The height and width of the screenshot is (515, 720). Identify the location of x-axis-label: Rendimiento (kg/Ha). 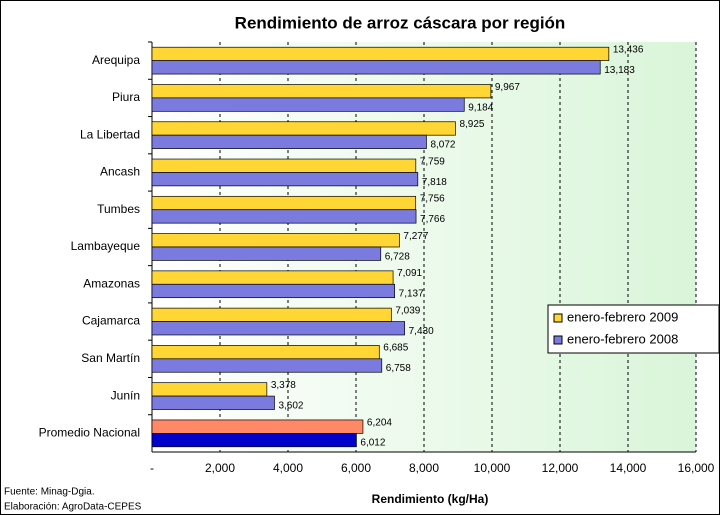
(430, 499).